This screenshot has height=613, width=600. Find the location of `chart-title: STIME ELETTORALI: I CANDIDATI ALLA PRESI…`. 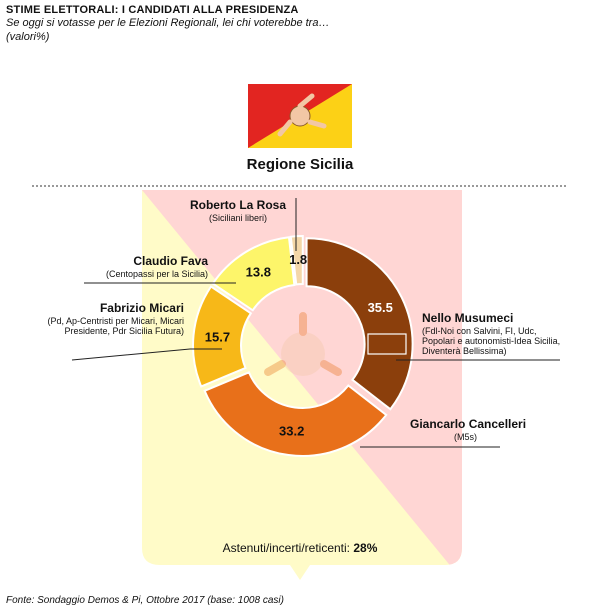

chart-title: STIME ELETTORALI: I CANDIDATI ALLA PRESI… is located at coordinates (152, 10).